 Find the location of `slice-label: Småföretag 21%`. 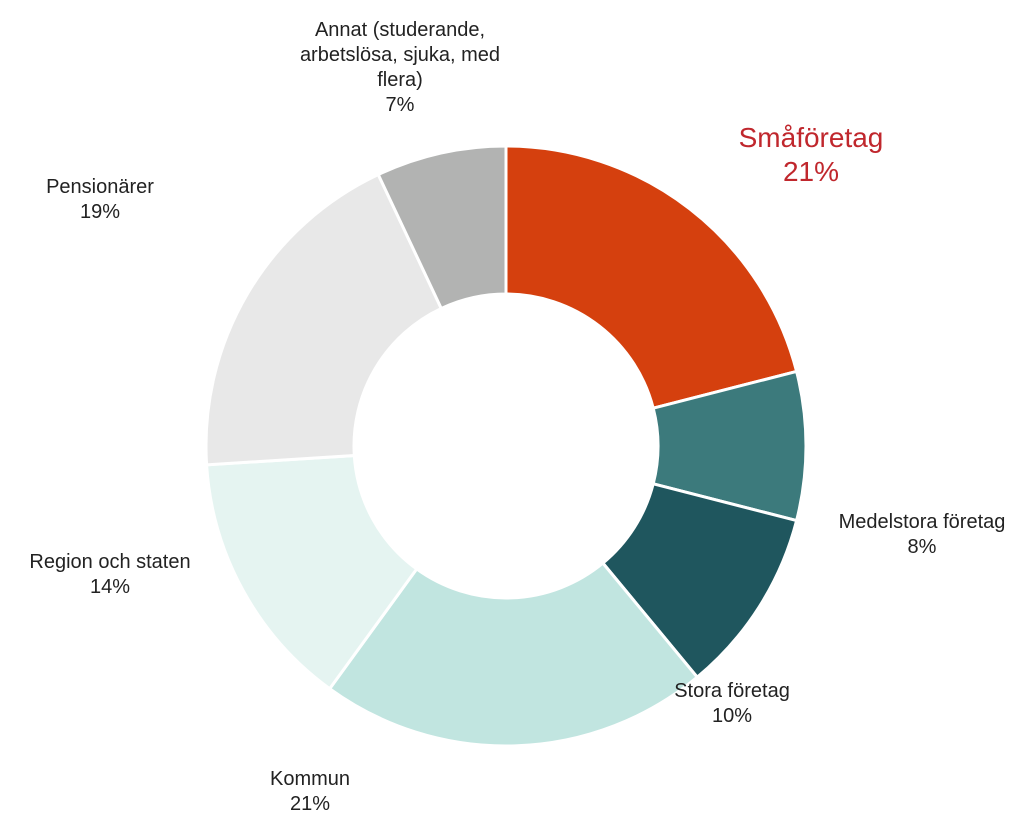

slice-label: Småföretag 21% is located at coordinates (811, 155).